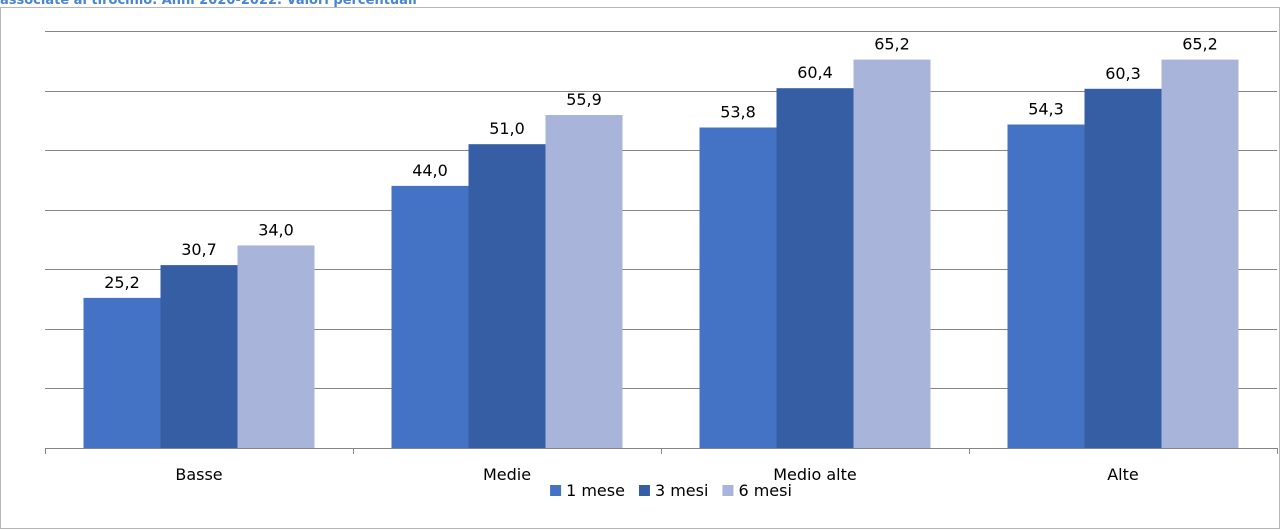  Describe the element at coordinates (656, 474) in the screenshot. I see `category-labels: Basse Medie Medio alte Alte` at that location.